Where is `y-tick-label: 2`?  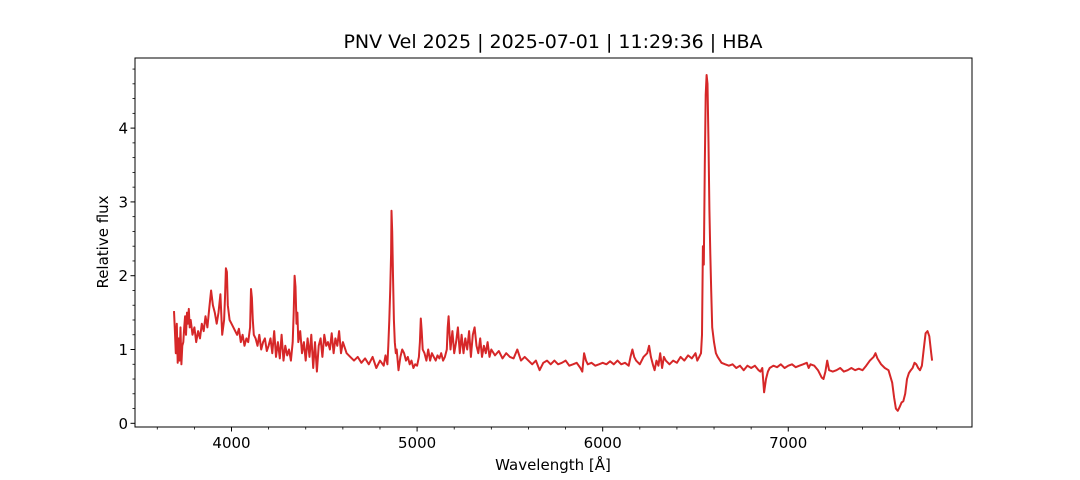 y-tick-label: 2 is located at coordinates (123, 276).